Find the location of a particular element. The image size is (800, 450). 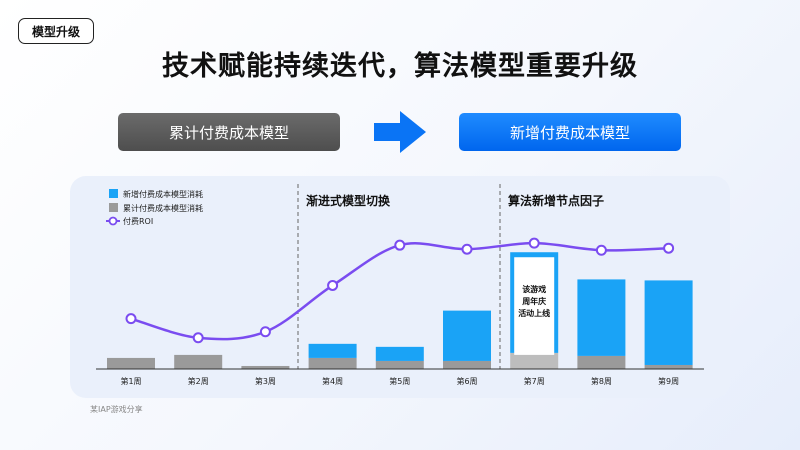

page-title: 技术赋能持续迭代，算法模型重要升级 is located at coordinates (400, 66).